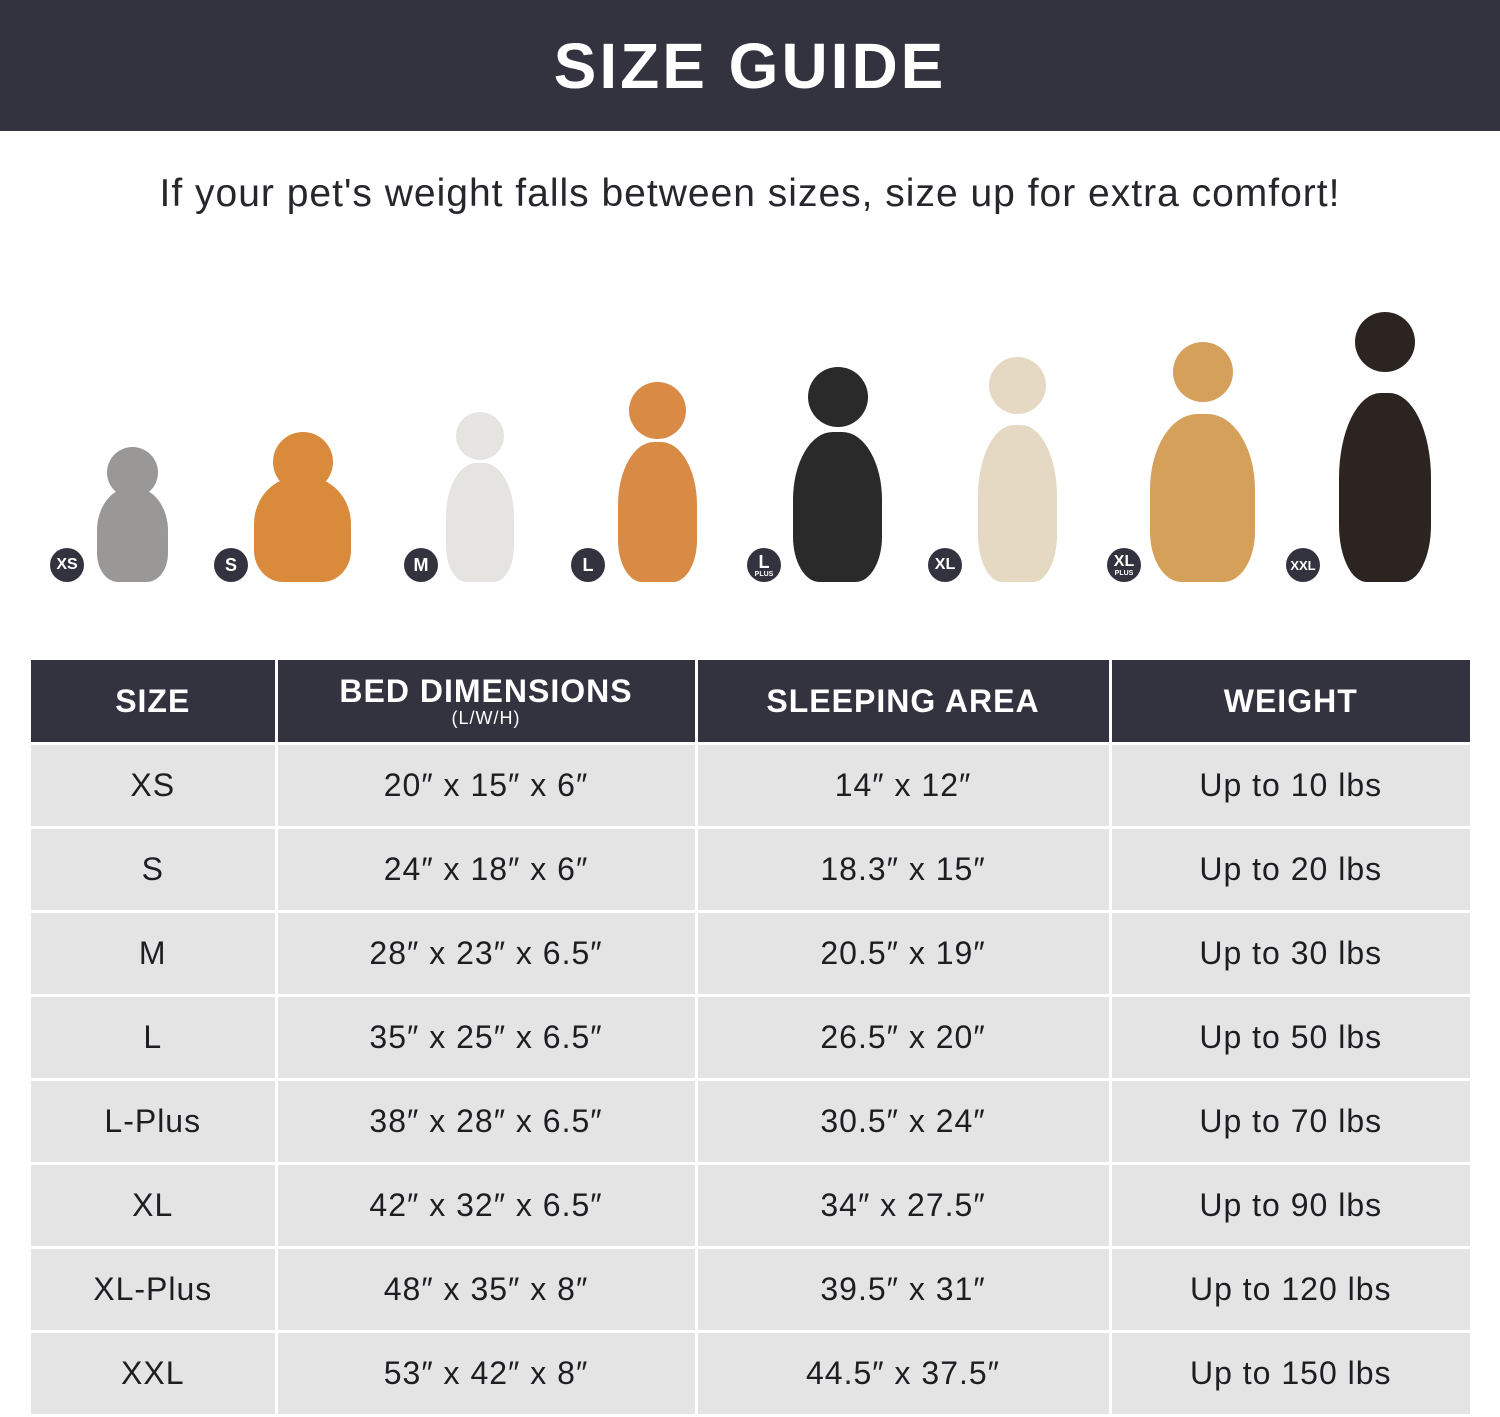  What do you see at coordinates (486, 1121) in the screenshot?
I see `cell-bed-dimensions: 38″ x 28″ x 6.5″` at bounding box center [486, 1121].